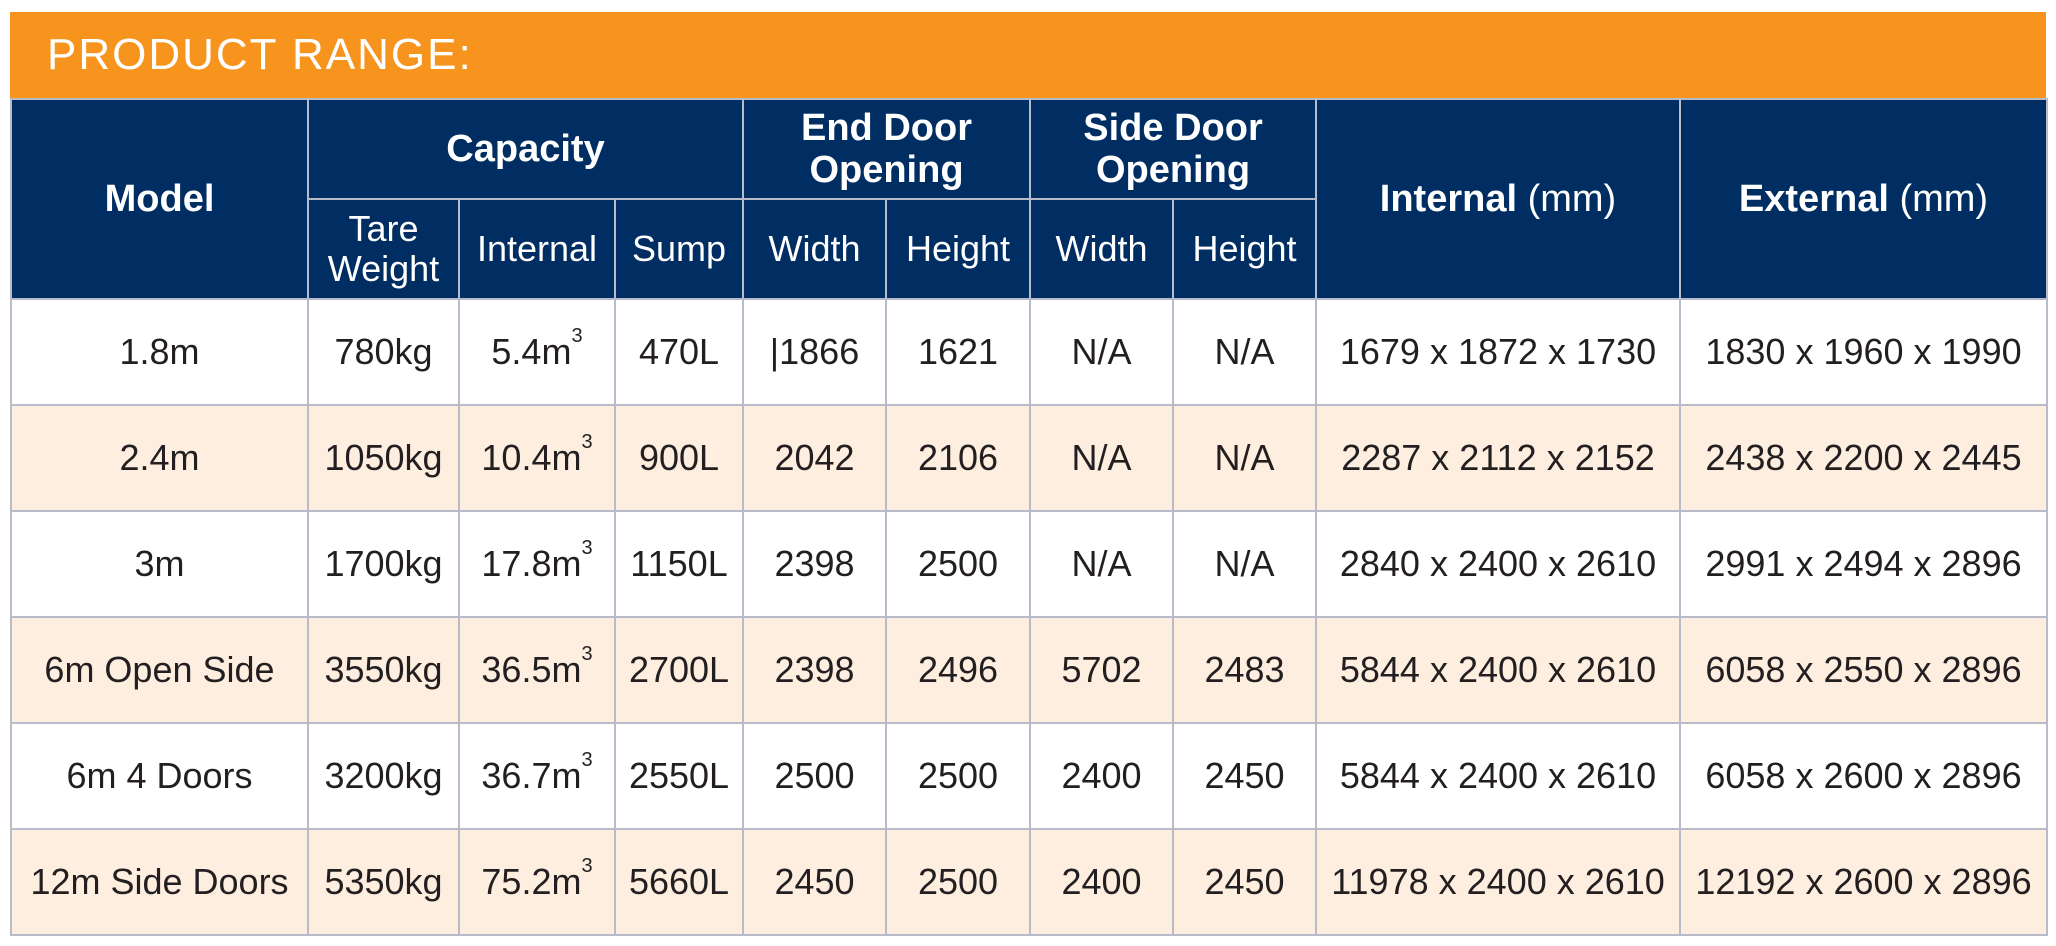  I want to click on banner-title: PRODUCT RANGE:, so click(260, 54).